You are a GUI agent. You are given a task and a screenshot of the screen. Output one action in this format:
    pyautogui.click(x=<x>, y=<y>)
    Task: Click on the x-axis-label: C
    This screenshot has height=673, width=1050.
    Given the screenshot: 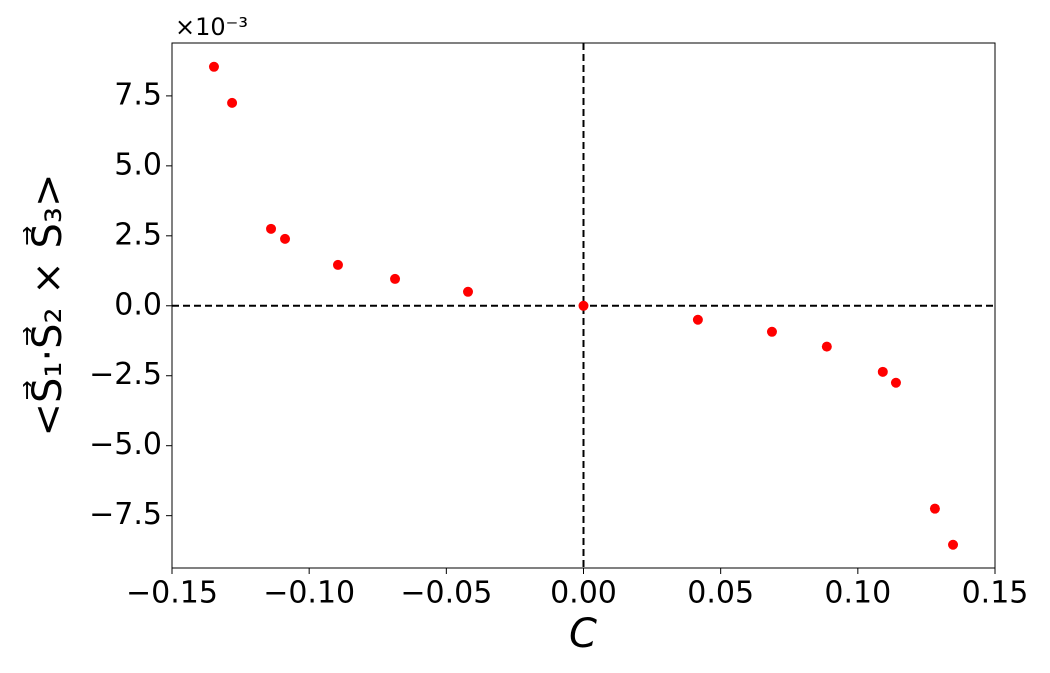 What is the action you would take?
    pyautogui.click(x=583, y=634)
    